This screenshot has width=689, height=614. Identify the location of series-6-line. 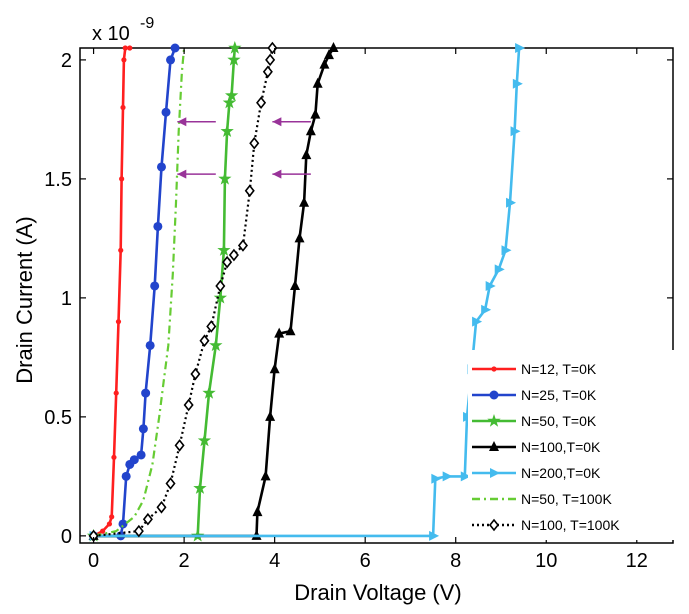
(139, 292).